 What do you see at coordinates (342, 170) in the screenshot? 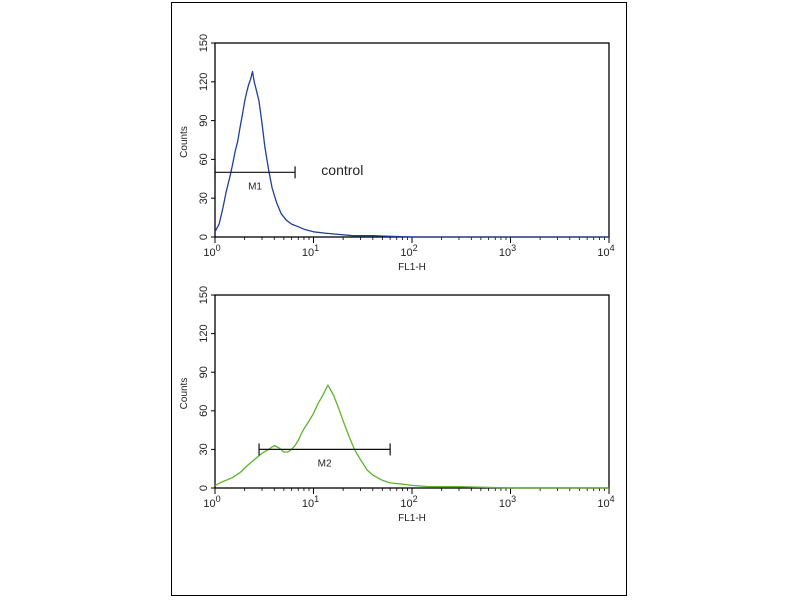
I see `control-annotation: control` at bounding box center [342, 170].